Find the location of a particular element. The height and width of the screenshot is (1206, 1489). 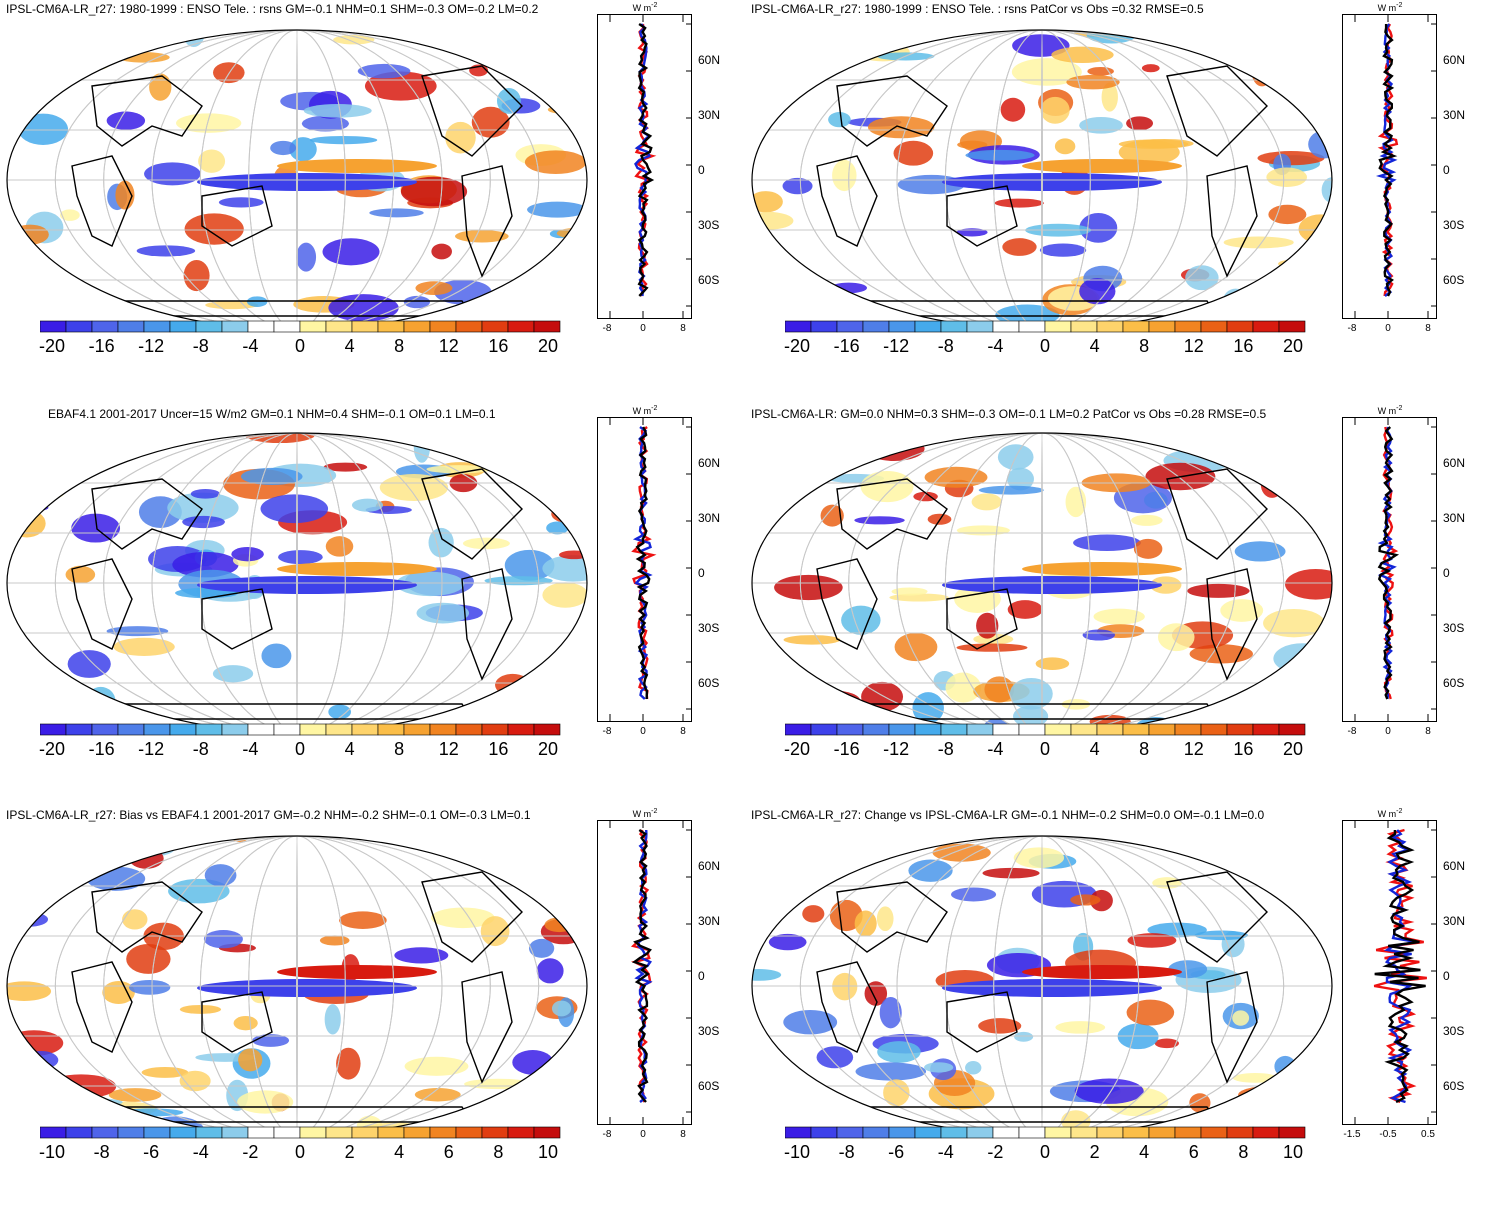

colorbar-tick-label: -16 is located at coordinates (846, 346).